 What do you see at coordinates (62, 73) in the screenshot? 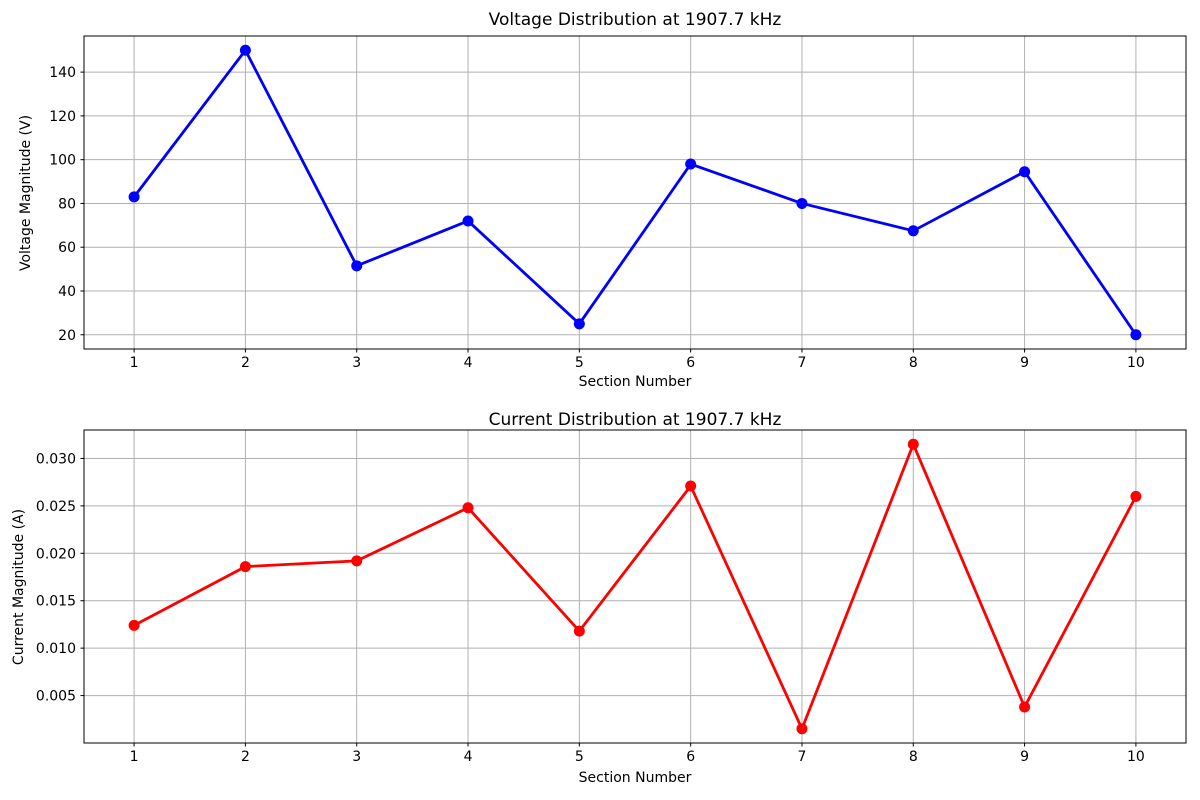
I see `y-tick-label: 140` at bounding box center [62, 73].